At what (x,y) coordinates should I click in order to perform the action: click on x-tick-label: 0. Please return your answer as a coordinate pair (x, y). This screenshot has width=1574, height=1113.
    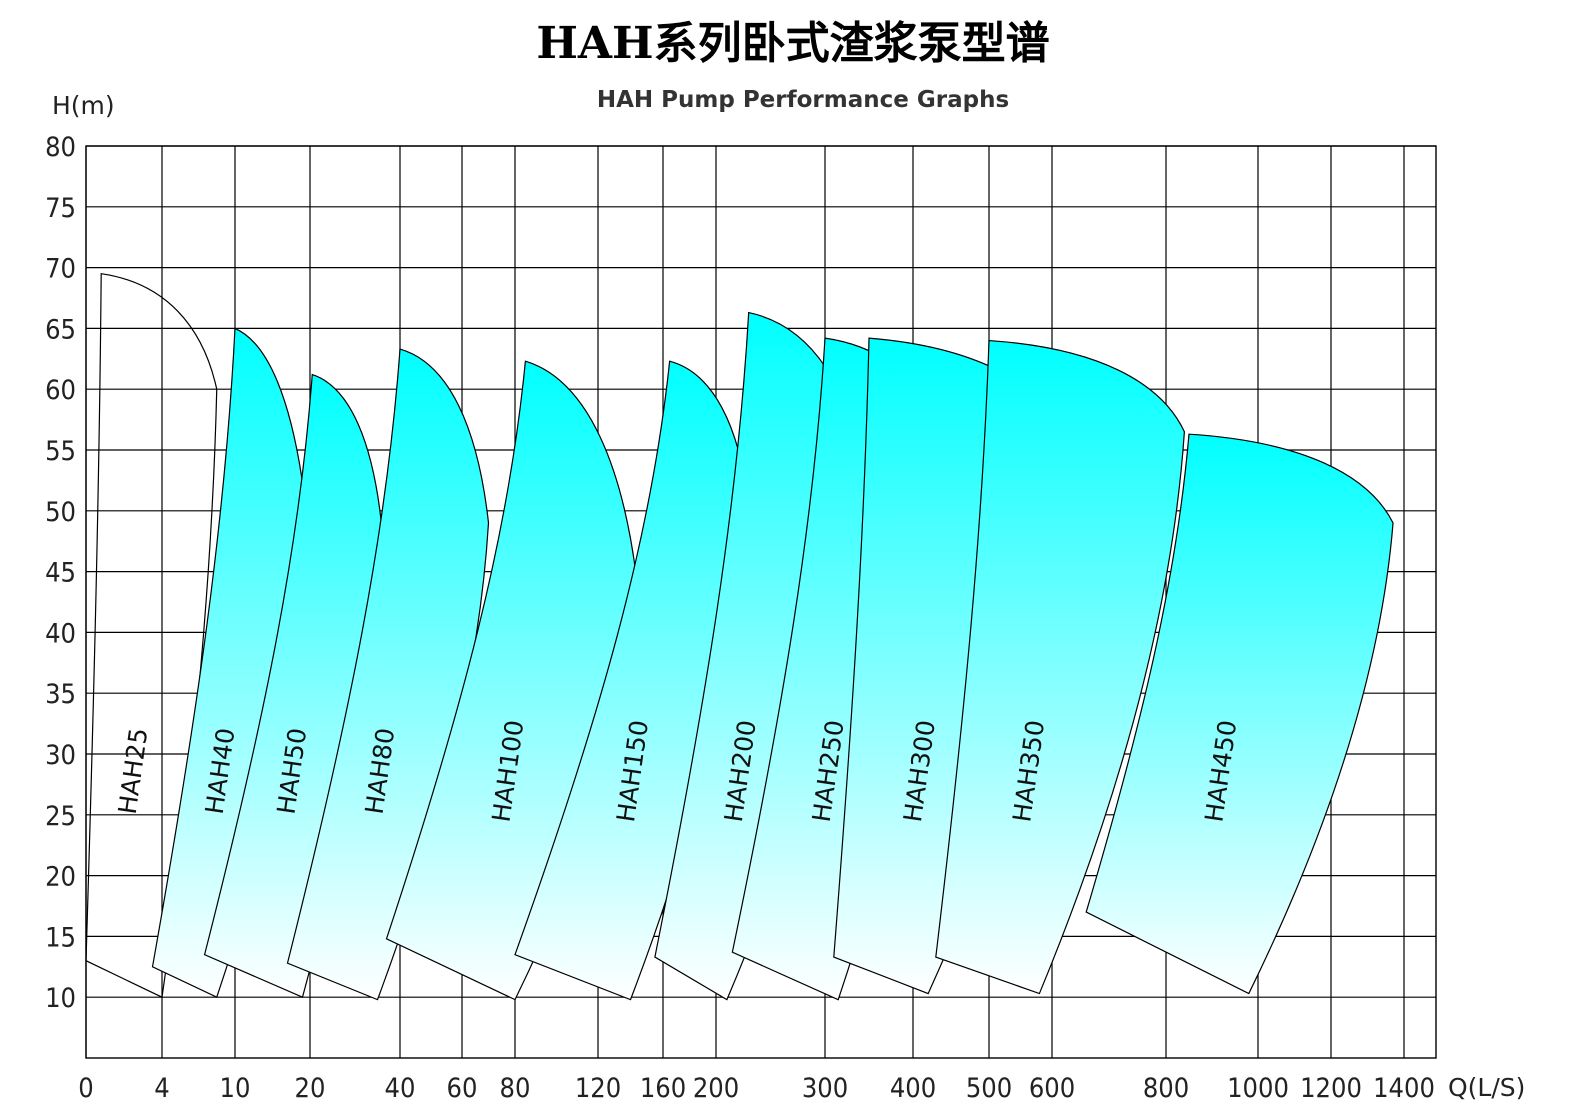
    Looking at the image, I should click on (85, 1088).